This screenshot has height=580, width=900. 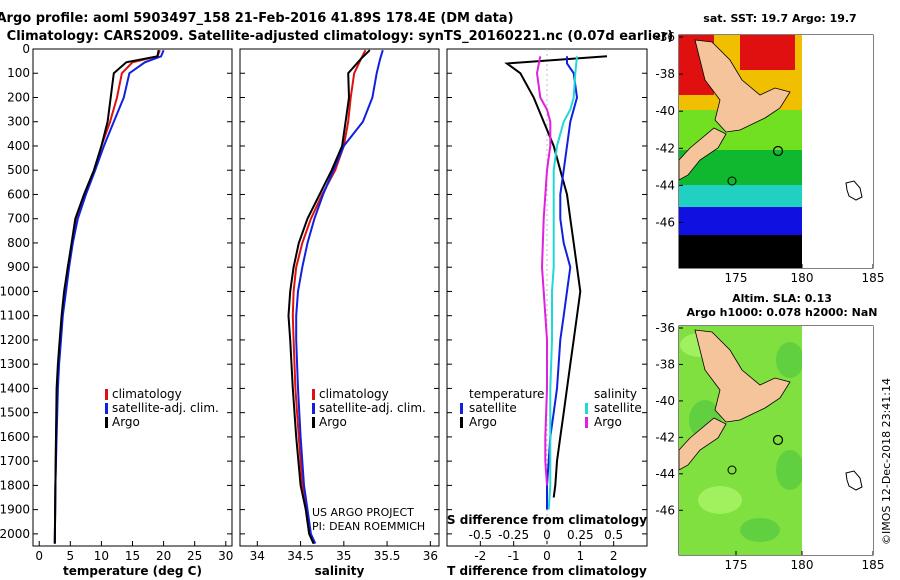 What do you see at coordinates (15, 461) in the screenshot?
I see `ytick-label: 1700` at bounding box center [15, 461].